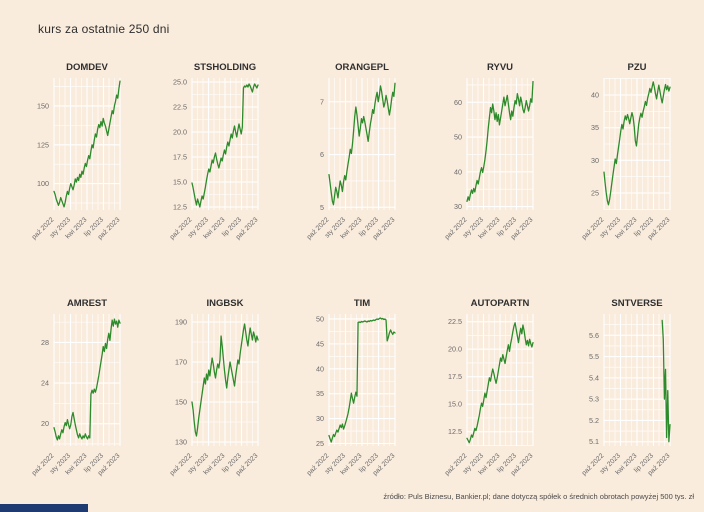  I want to click on y-tick-label: 5, so click(322, 207).